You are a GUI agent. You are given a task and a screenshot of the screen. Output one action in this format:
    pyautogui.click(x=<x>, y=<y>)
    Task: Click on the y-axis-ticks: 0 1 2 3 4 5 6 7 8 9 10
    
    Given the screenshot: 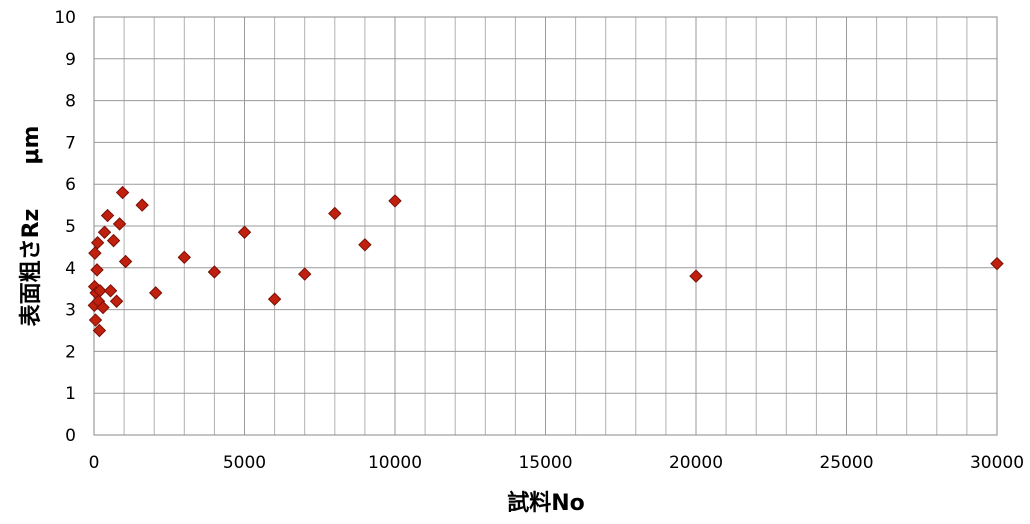 What is the action you would take?
    pyautogui.click(x=65, y=227)
    